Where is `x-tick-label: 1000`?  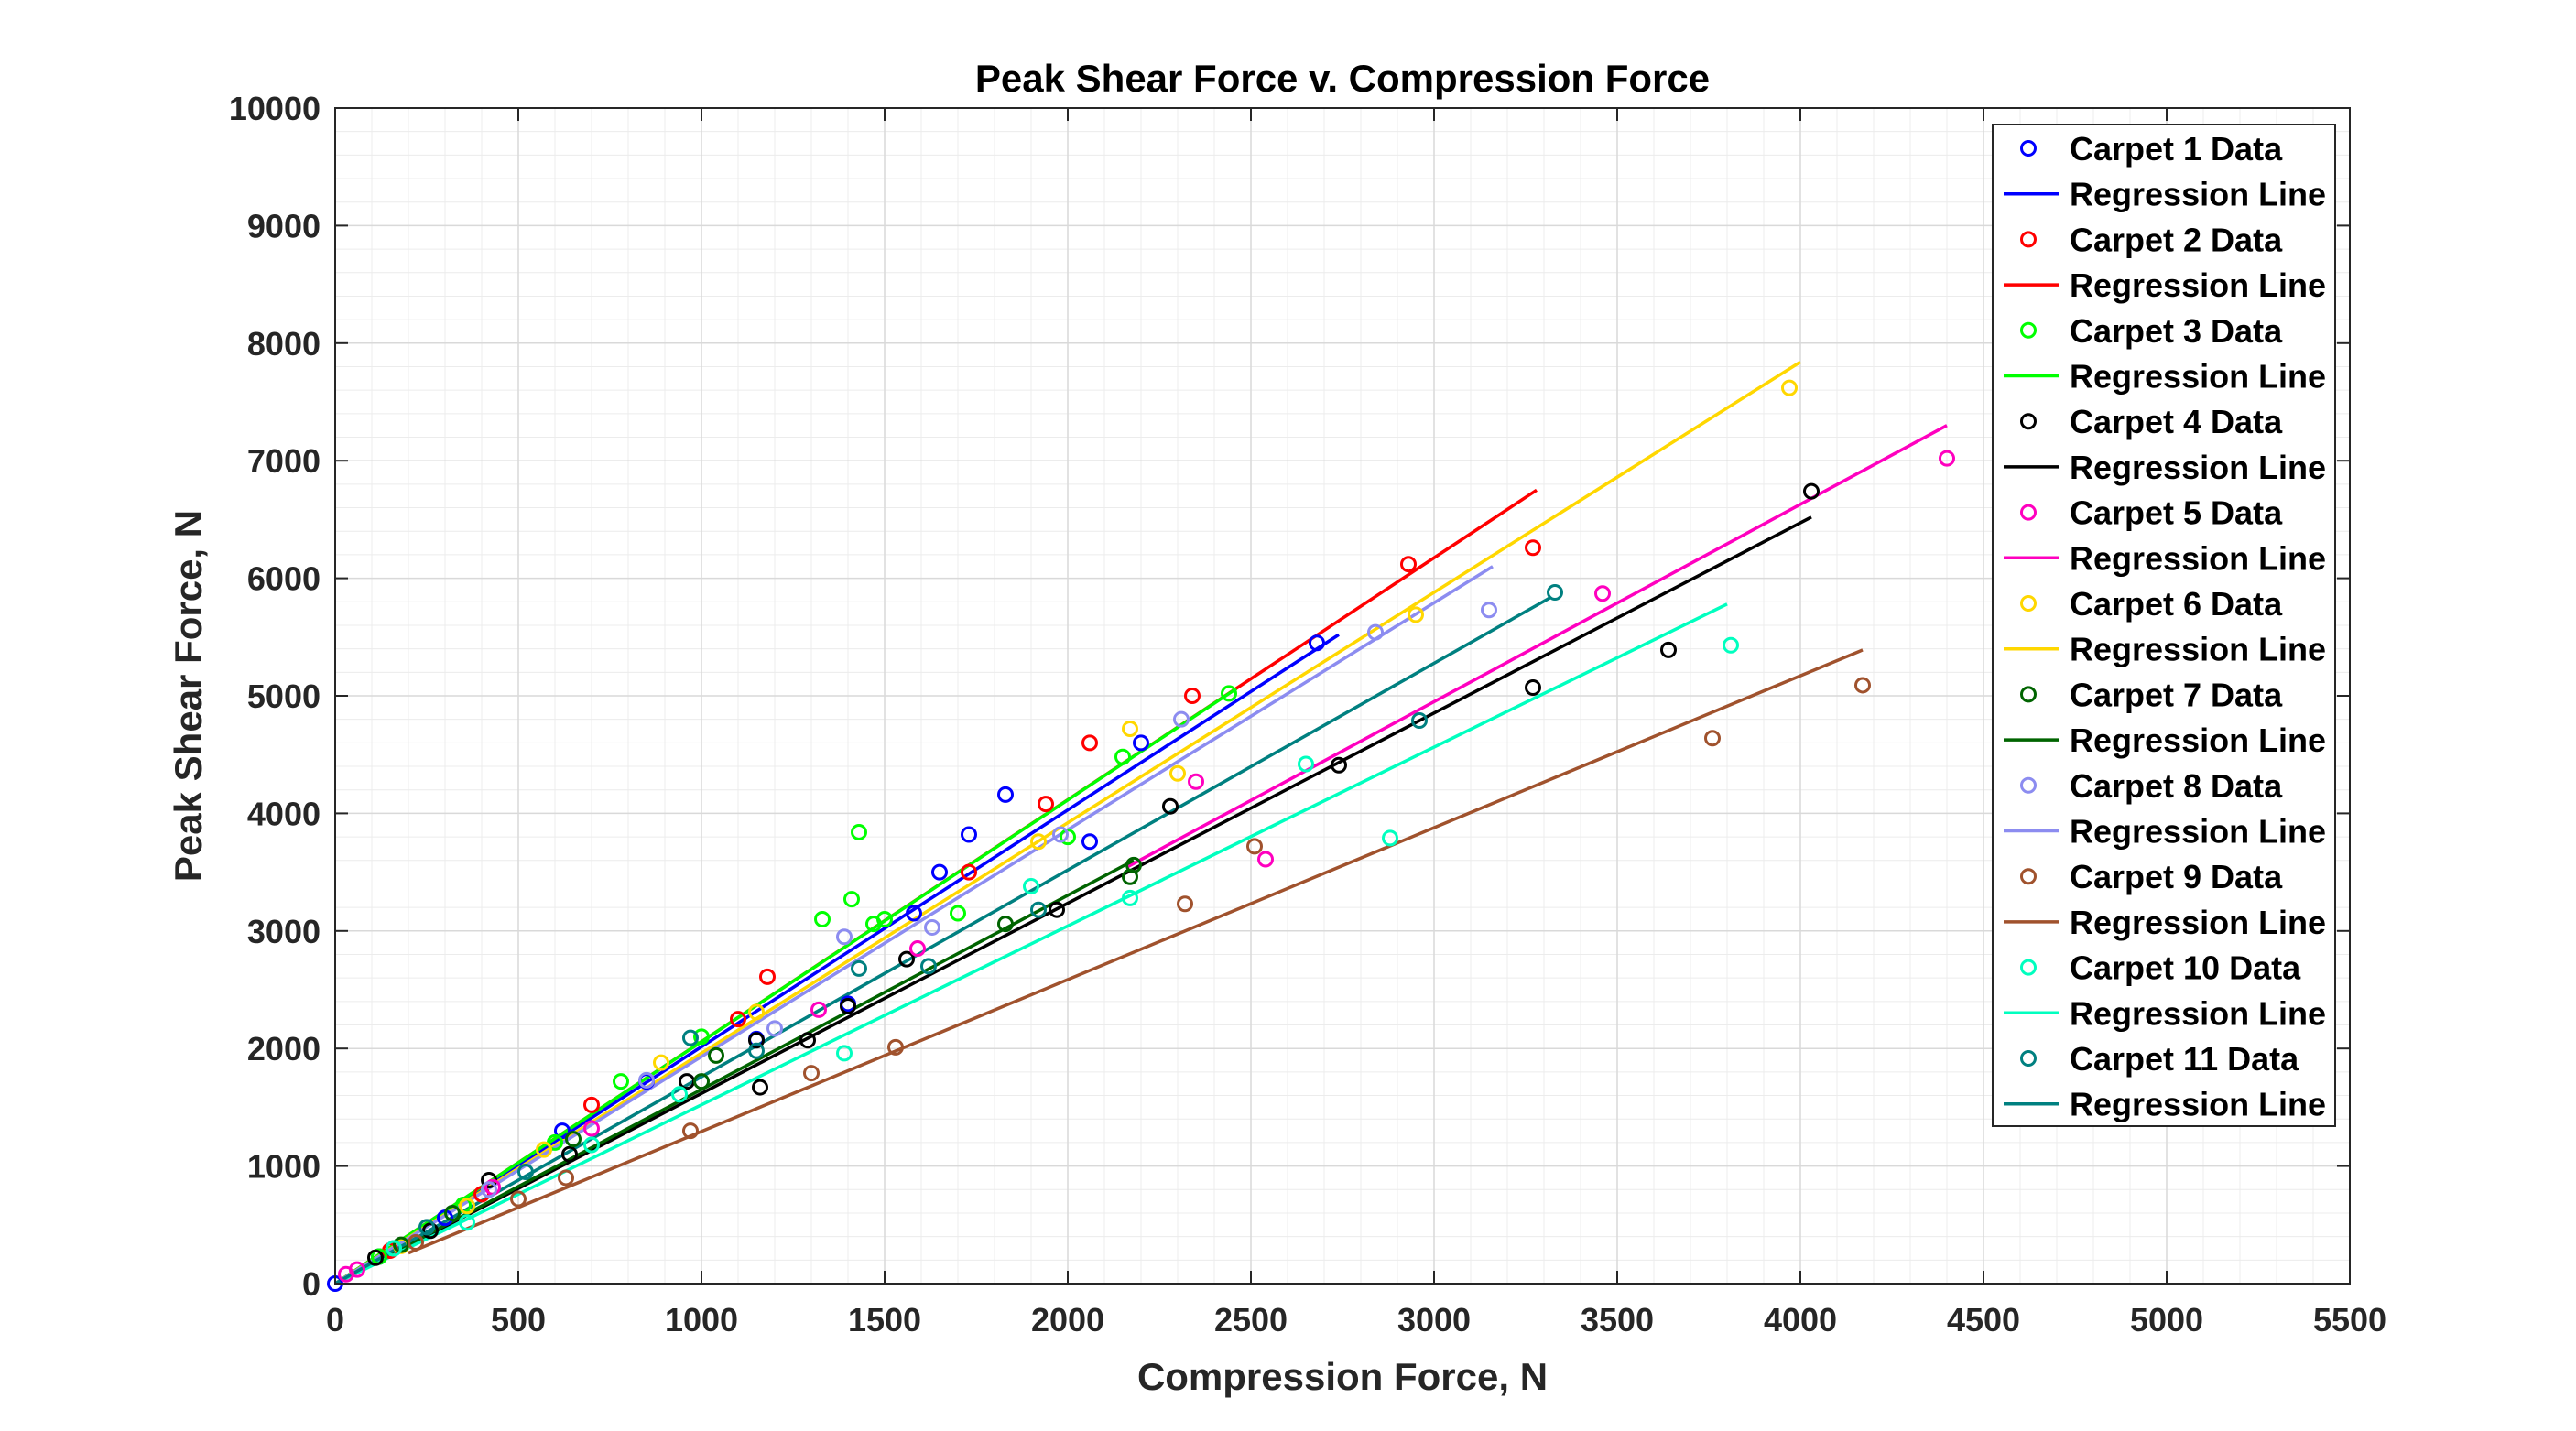
x-tick-label: 1000 is located at coordinates (701, 1320).